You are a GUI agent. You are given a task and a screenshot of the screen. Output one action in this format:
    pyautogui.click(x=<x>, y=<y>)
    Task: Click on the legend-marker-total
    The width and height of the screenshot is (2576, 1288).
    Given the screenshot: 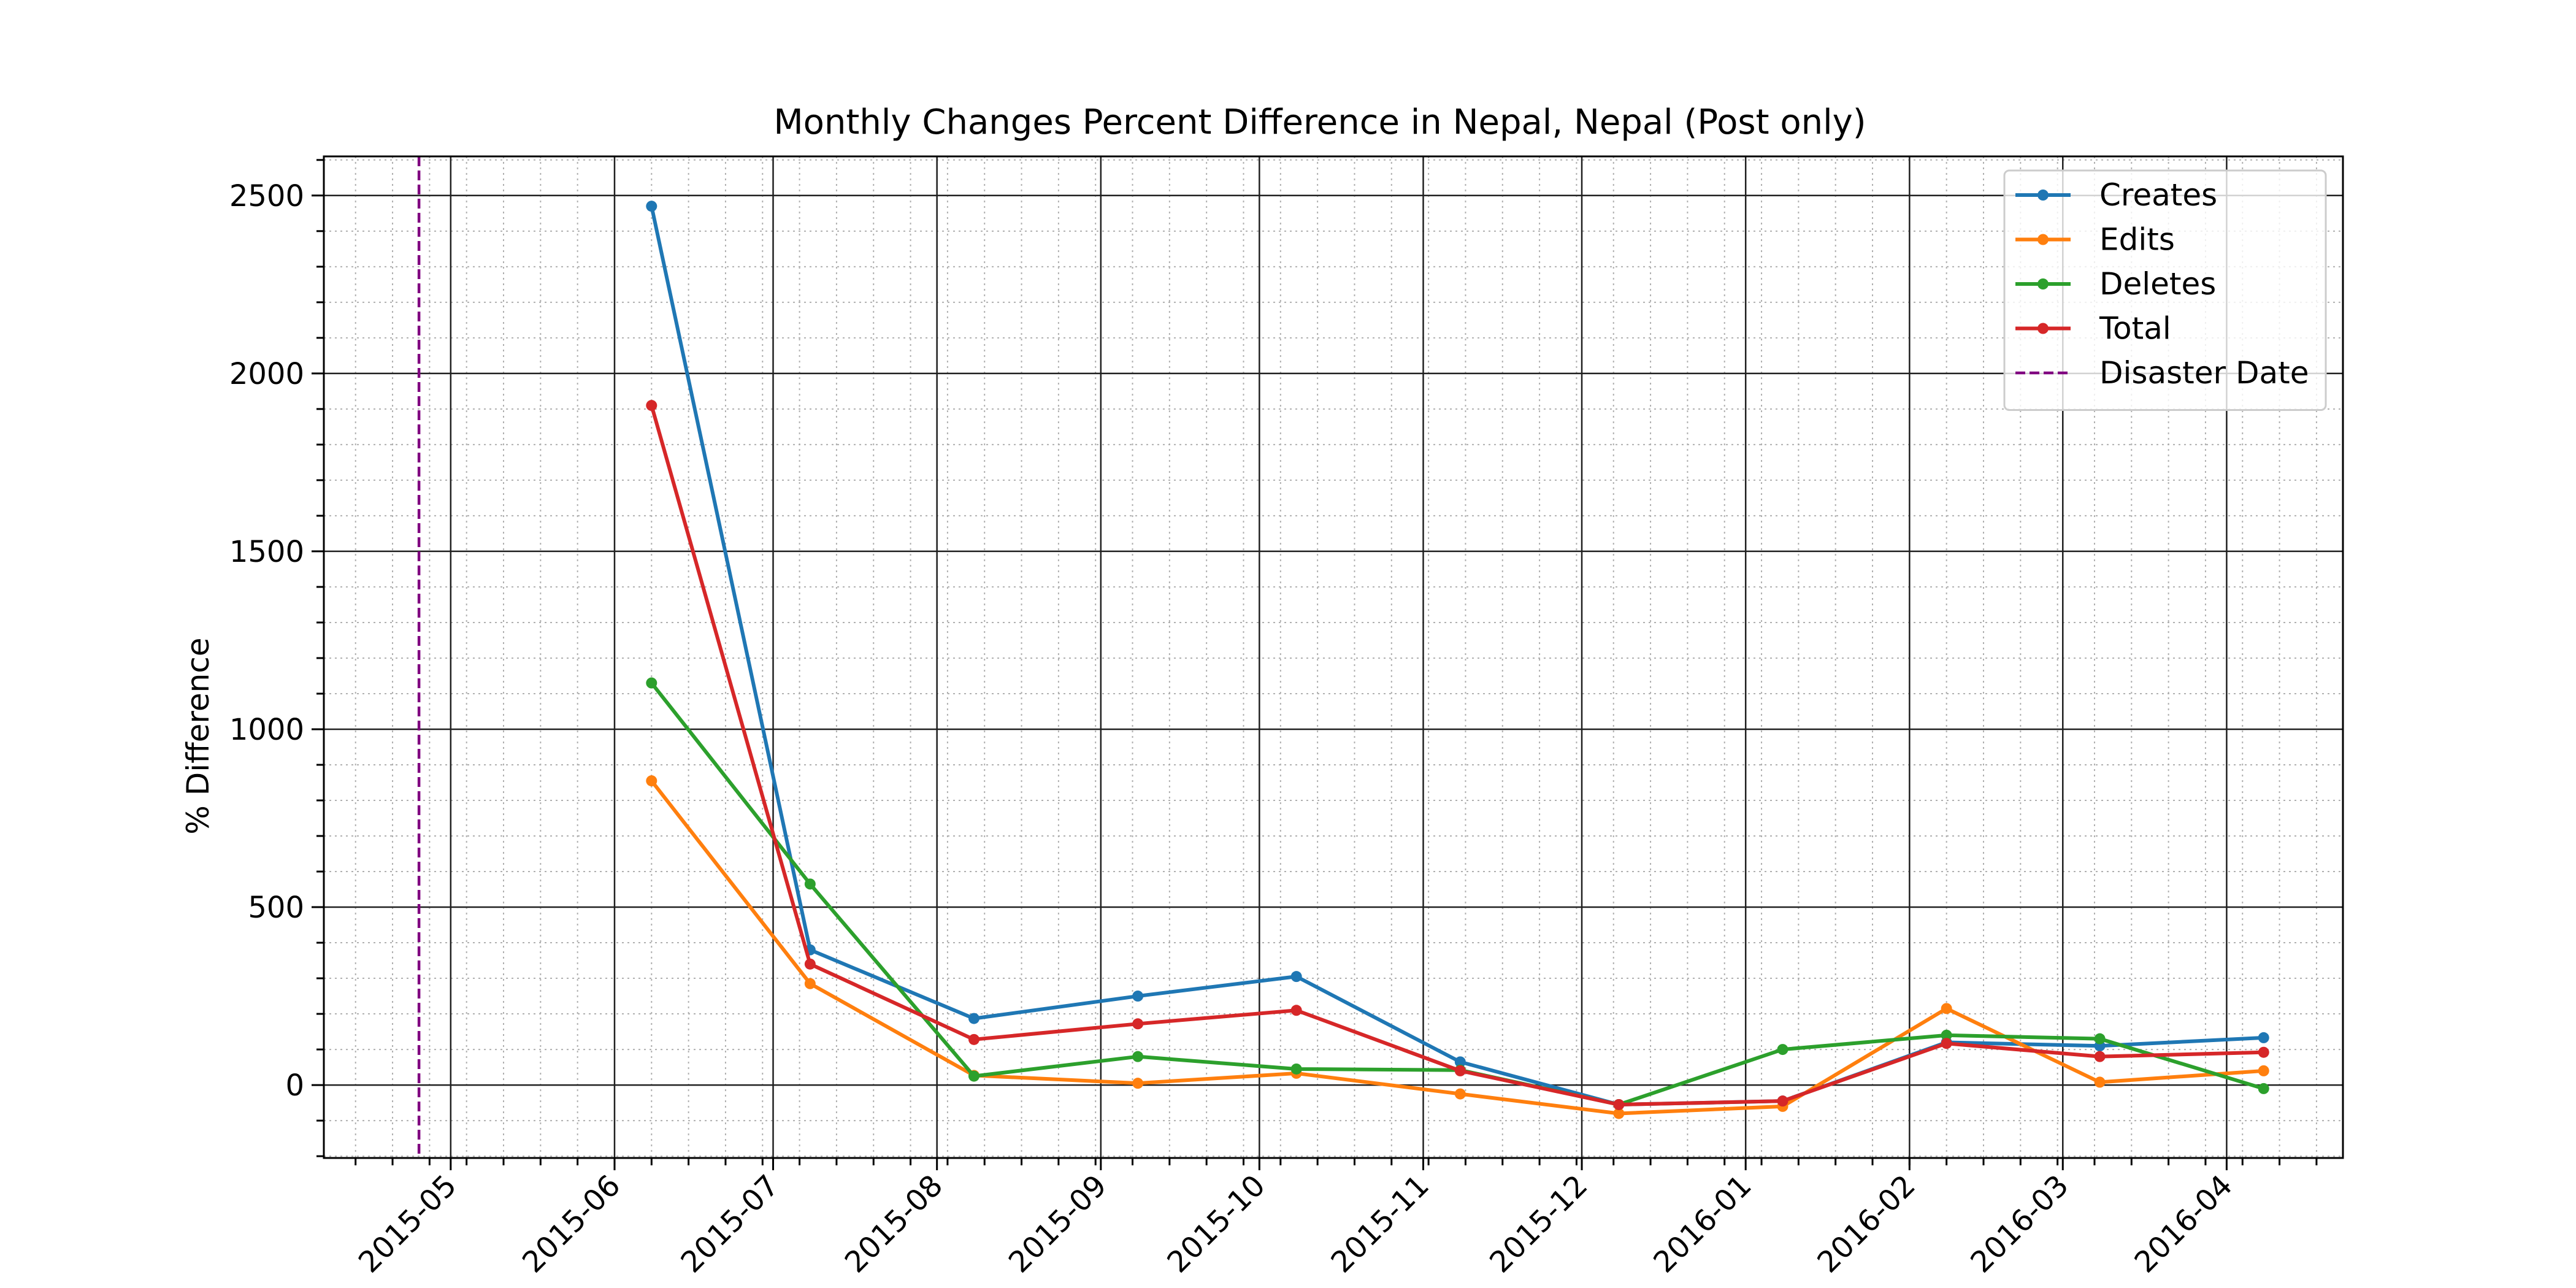 What is the action you would take?
    pyautogui.click(x=2043, y=328)
    